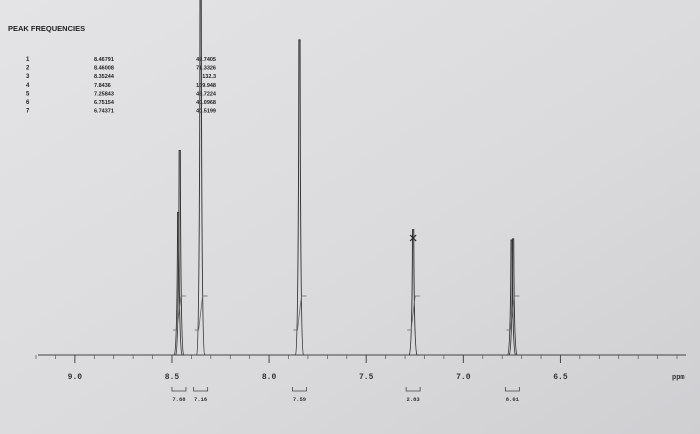 The width and height of the screenshot is (700, 434). I want to click on peak-intensity: 40.0968, so click(206, 103).